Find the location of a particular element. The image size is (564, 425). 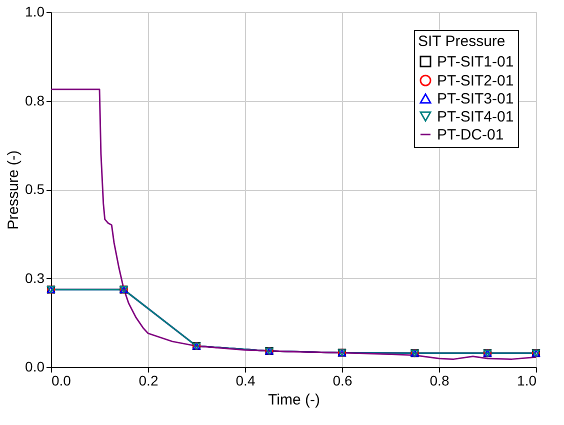

x-tick-label: 0.2 is located at coordinates (148, 380).